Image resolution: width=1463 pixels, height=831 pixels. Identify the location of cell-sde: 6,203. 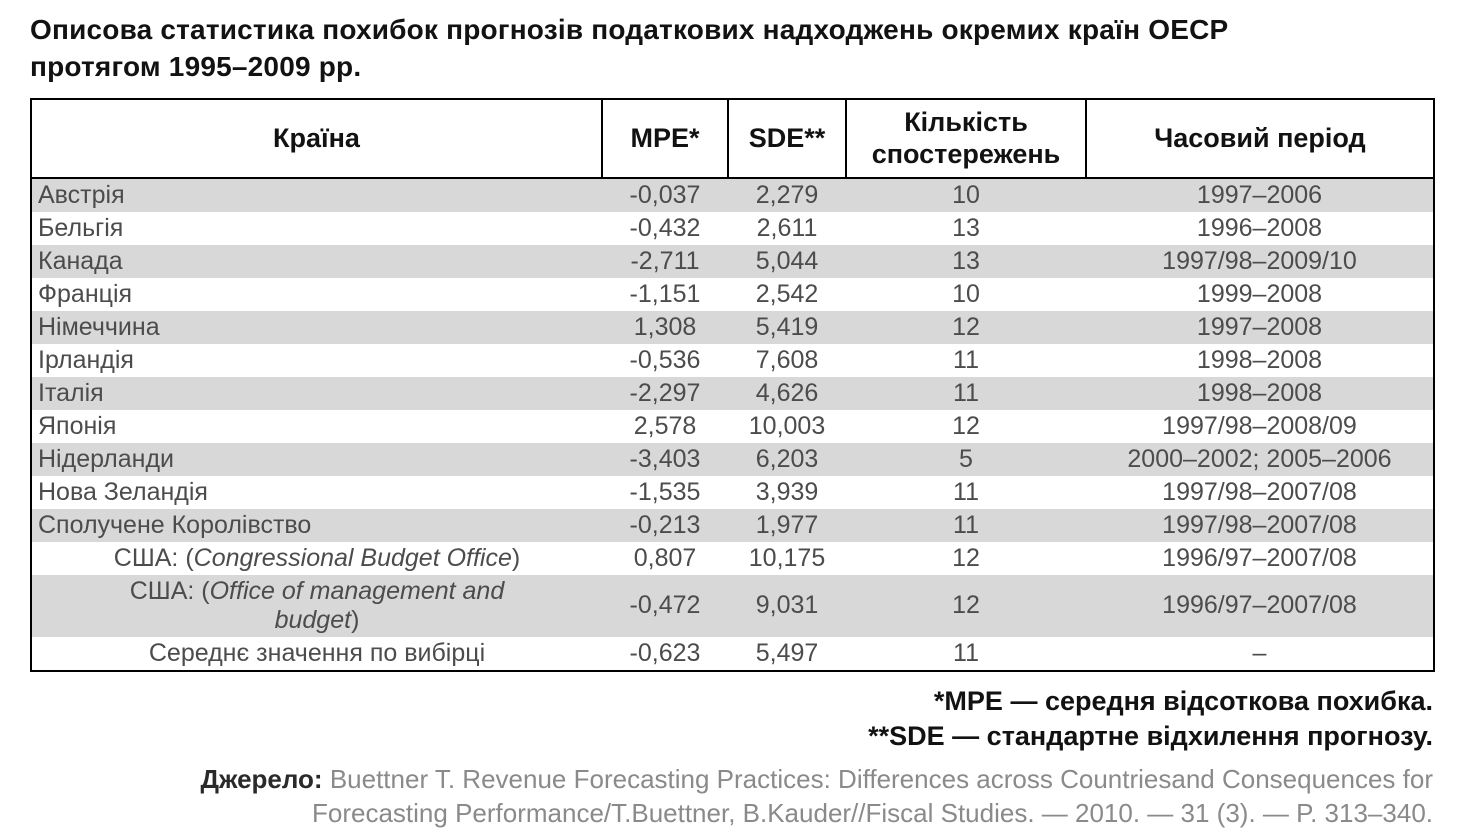
(787, 458).